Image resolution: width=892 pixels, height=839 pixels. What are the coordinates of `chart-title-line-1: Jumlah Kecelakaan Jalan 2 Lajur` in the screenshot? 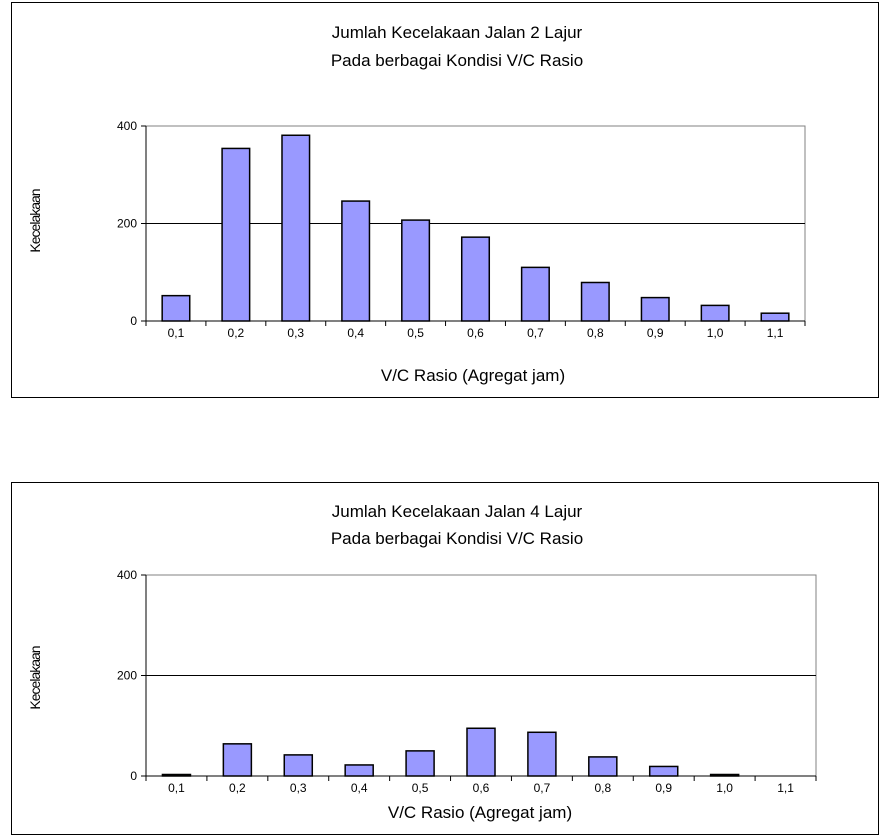 It's located at (457, 32).